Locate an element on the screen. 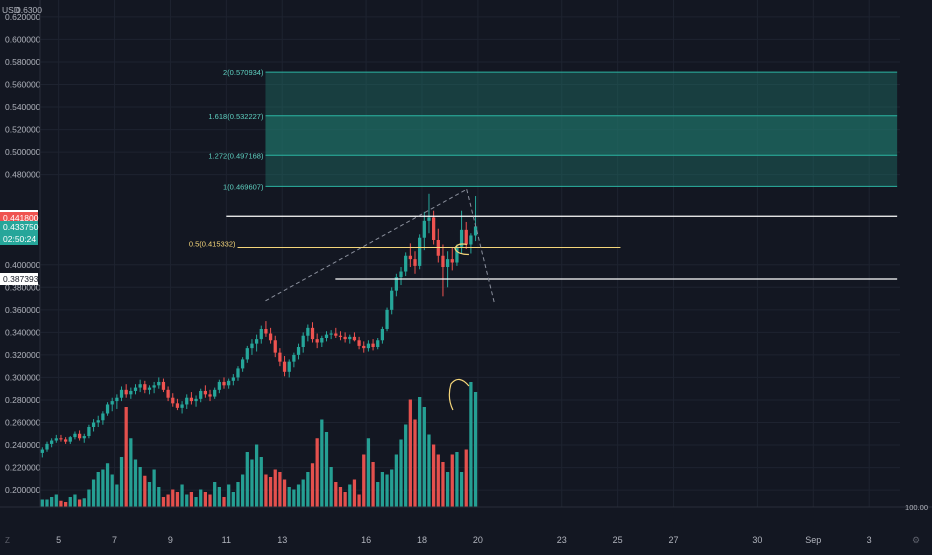 This screenshot has width=932, height=555. last-price-label: 0.433750 is located at coordinates (19, 226).